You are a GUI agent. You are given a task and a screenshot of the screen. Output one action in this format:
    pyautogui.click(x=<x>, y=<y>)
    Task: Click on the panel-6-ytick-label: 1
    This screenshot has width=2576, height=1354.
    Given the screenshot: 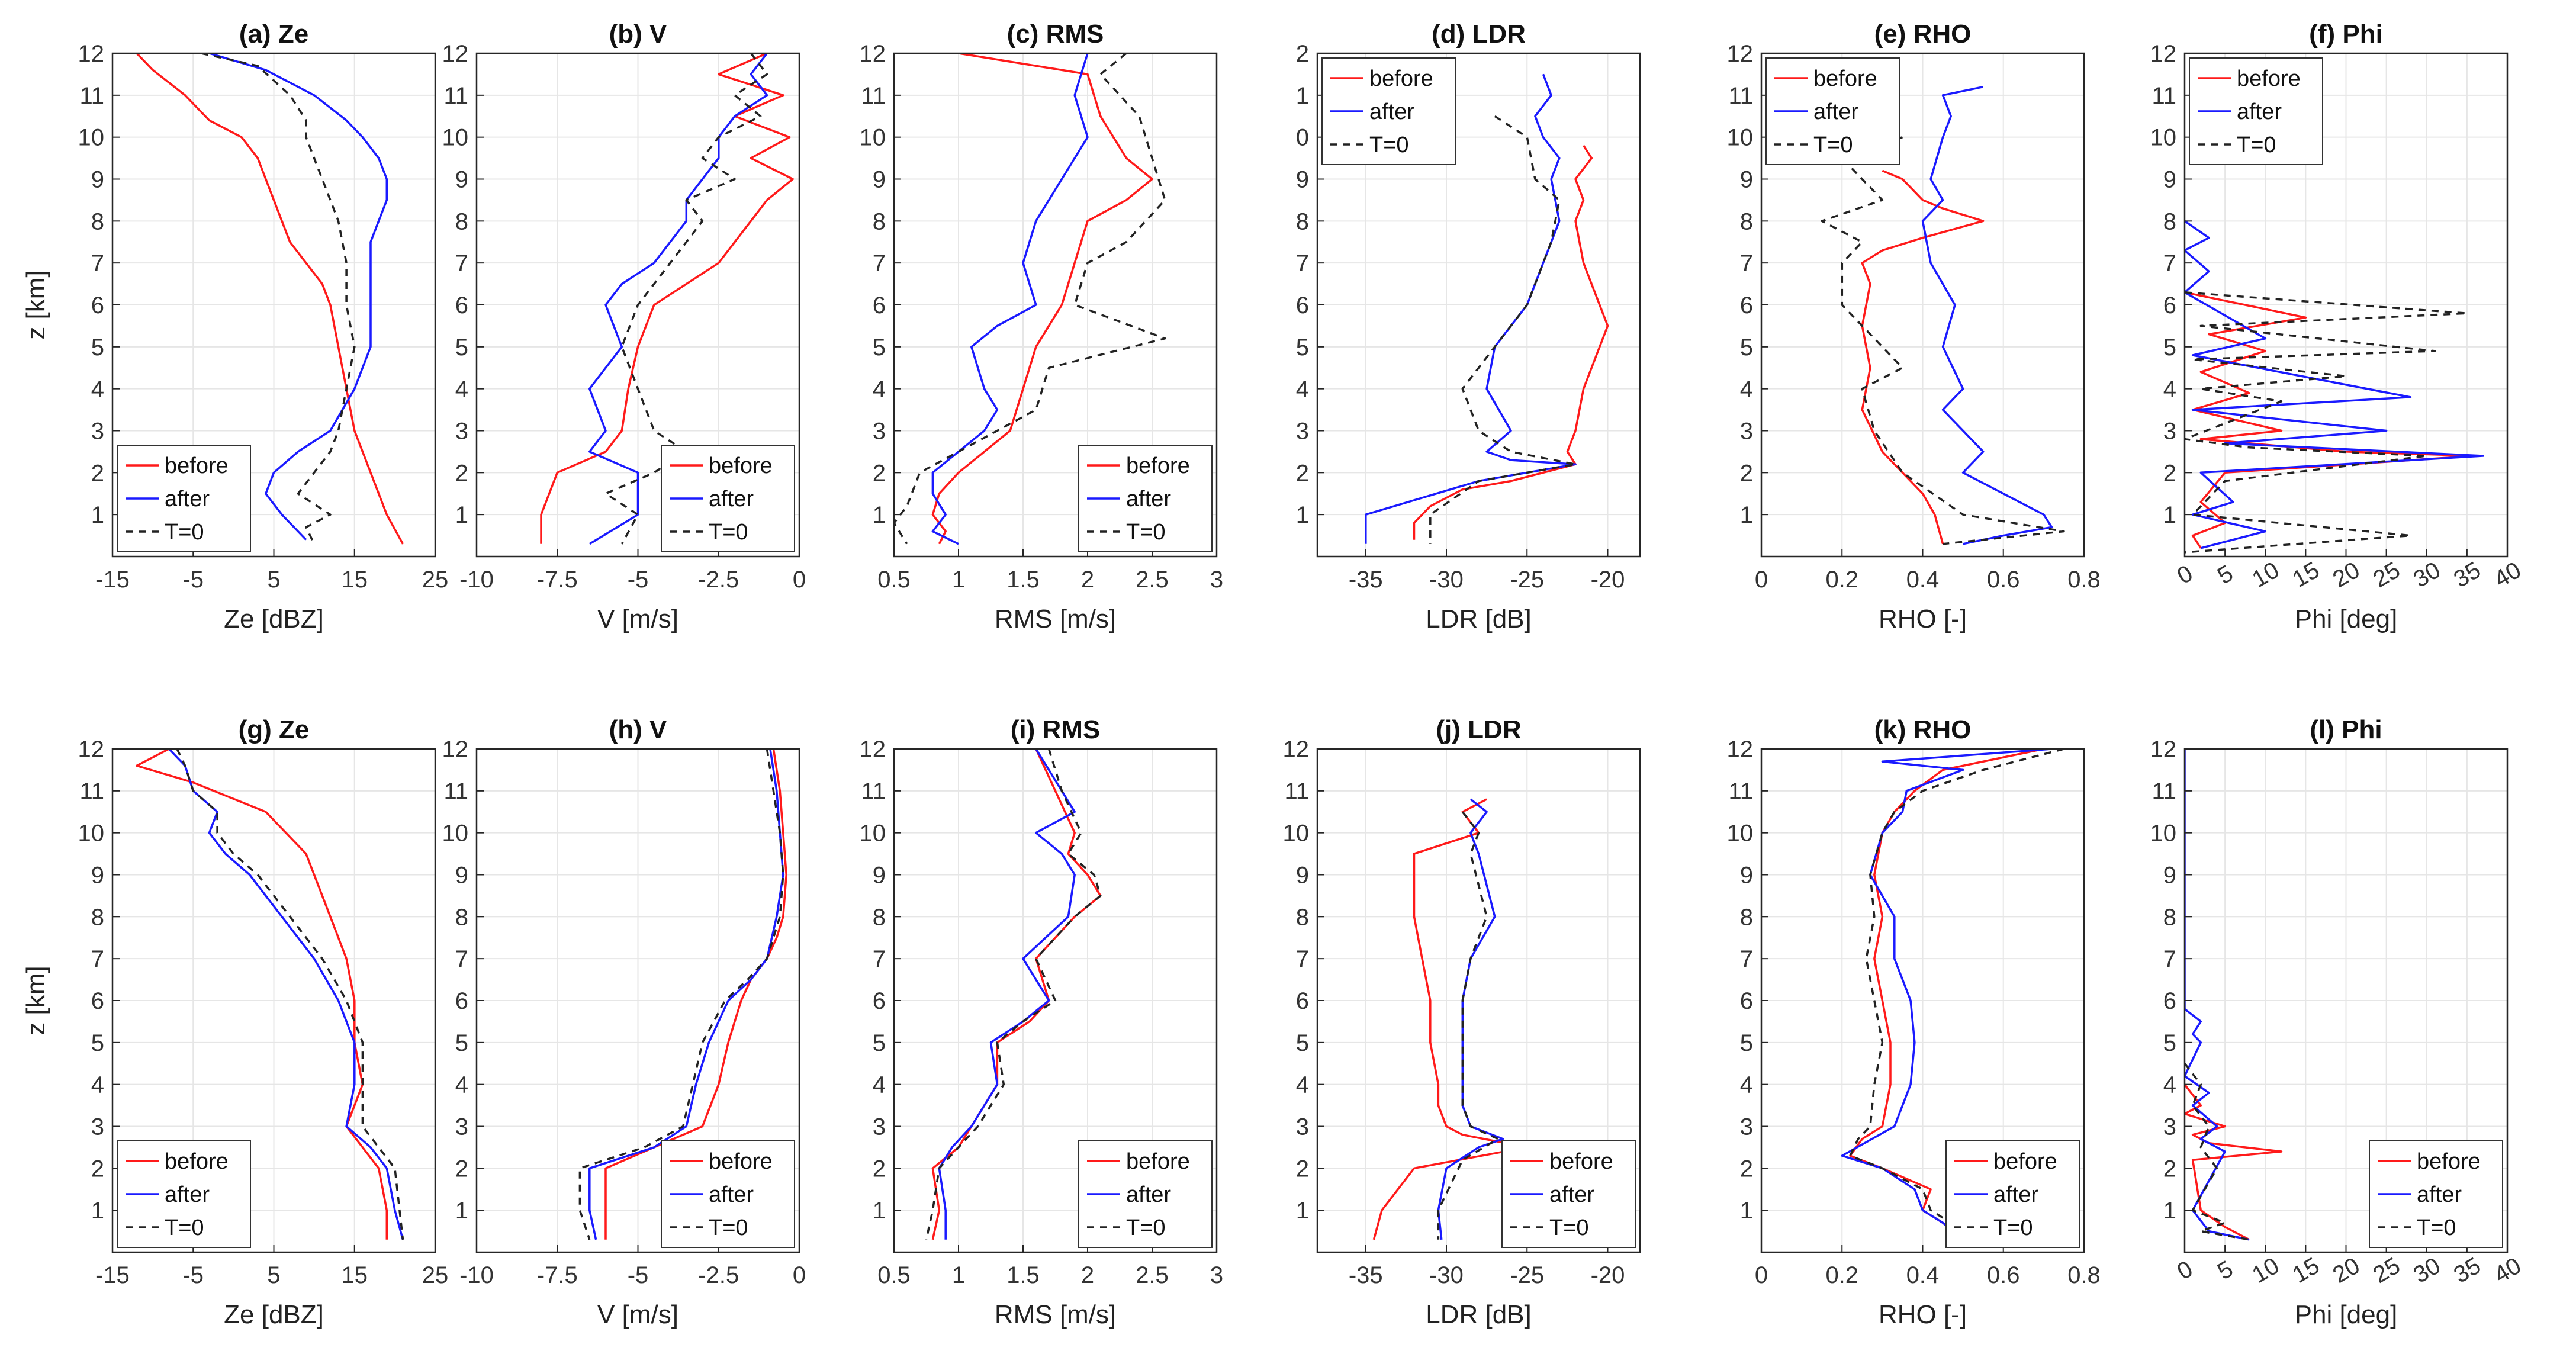 What is the action you would take?
    pyautogui.click(x=97, y=1211)
    